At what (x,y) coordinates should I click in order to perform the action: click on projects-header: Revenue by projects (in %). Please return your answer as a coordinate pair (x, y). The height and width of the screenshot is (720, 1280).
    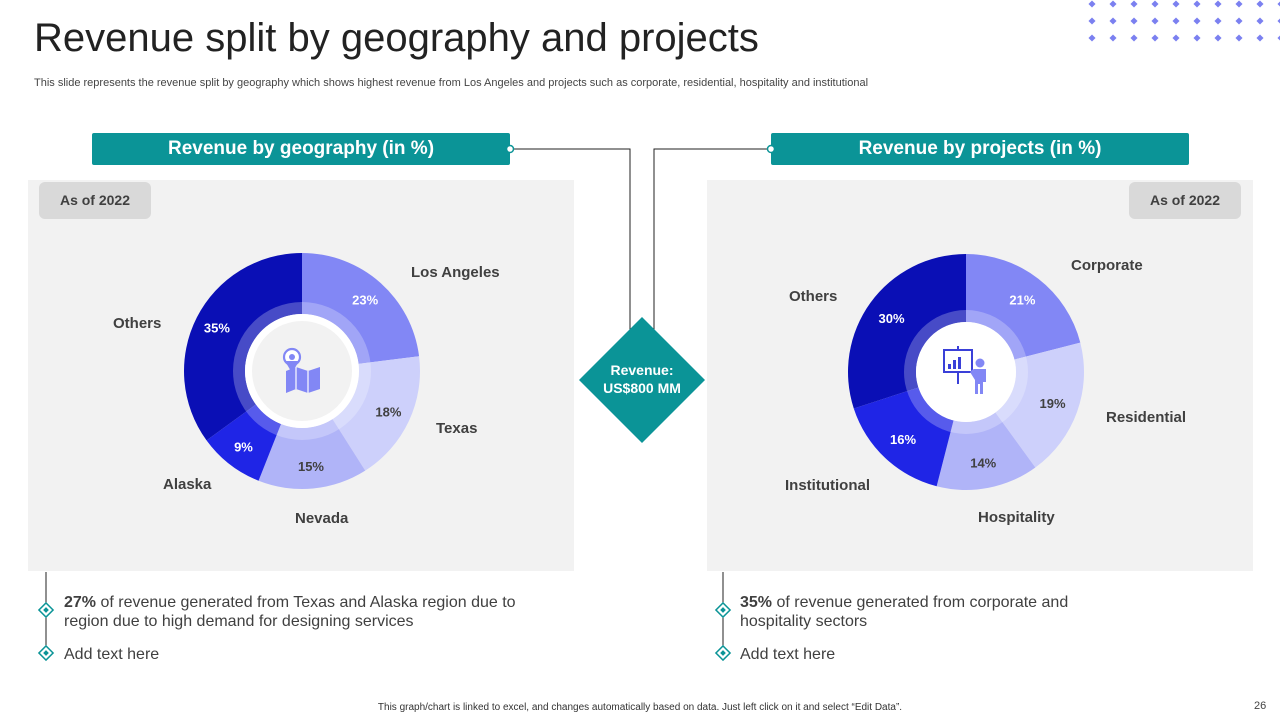
    Looking at the image, I should click on (980, 149).